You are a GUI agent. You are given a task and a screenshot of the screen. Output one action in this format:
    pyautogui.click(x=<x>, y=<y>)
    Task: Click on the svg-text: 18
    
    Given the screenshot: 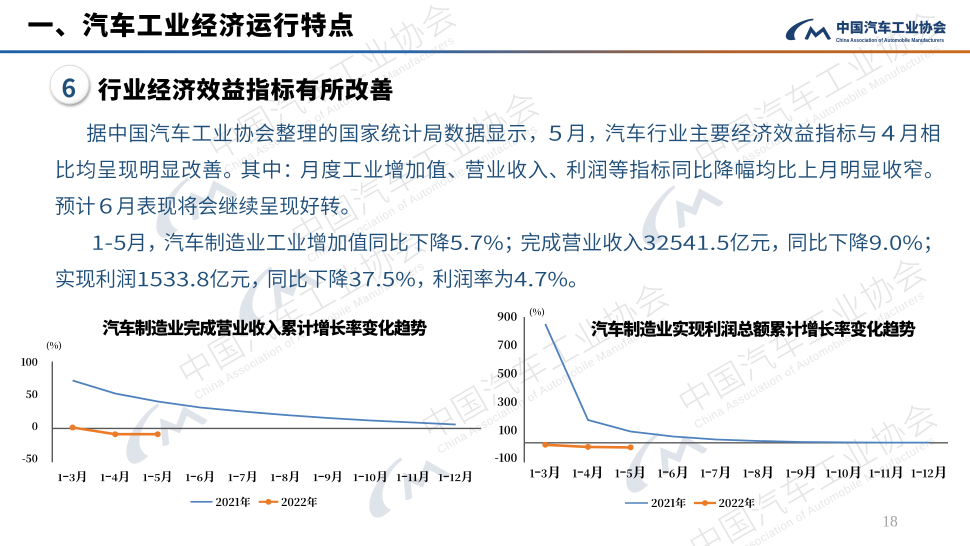 What is the action you would take?
    pyautogui.click(x=890, y=522)
    